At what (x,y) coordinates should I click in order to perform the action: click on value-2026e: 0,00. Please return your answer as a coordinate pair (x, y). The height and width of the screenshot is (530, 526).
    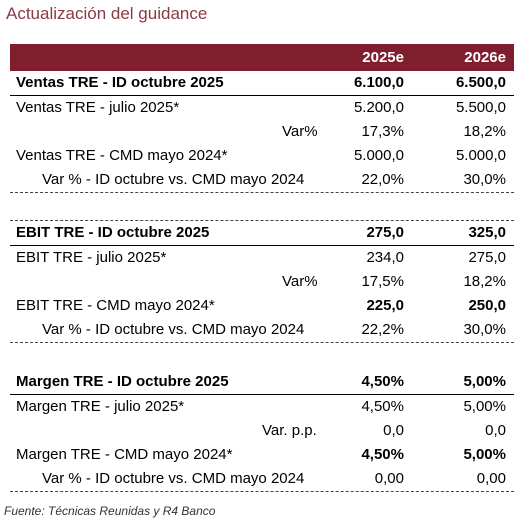
    Looking at the image, I should click on (491, 478).